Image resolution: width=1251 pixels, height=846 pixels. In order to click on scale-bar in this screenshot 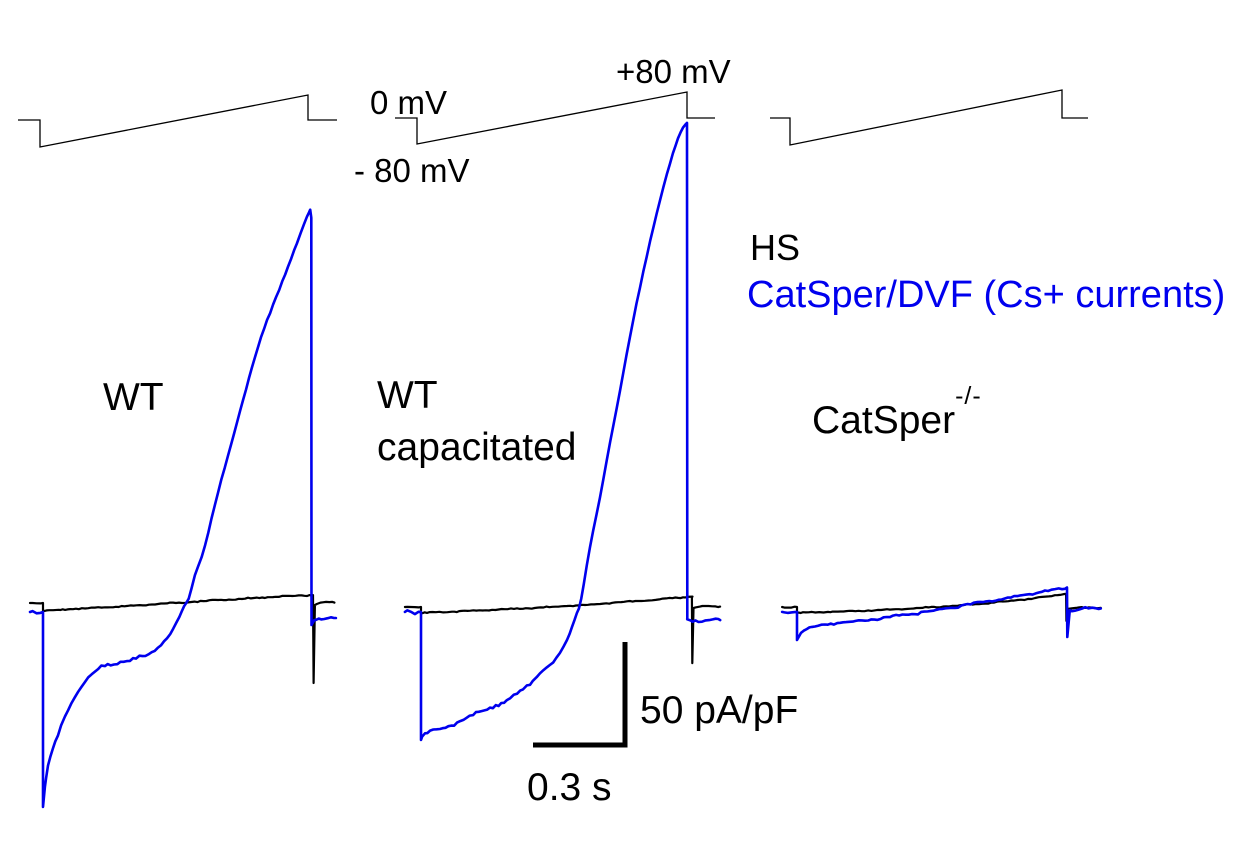, I will do `click(580, 695)`.